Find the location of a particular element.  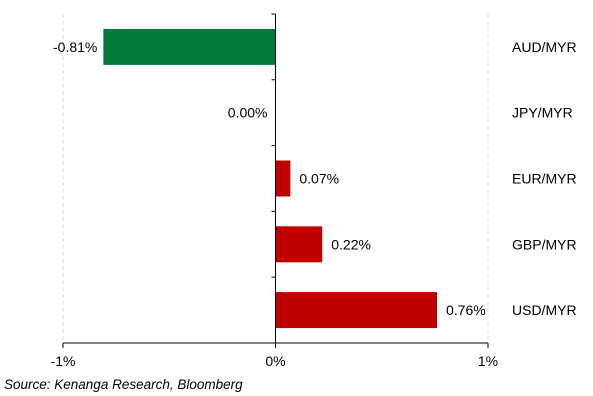

category-label: EUR/MYR is located at coordinates (544, 179).